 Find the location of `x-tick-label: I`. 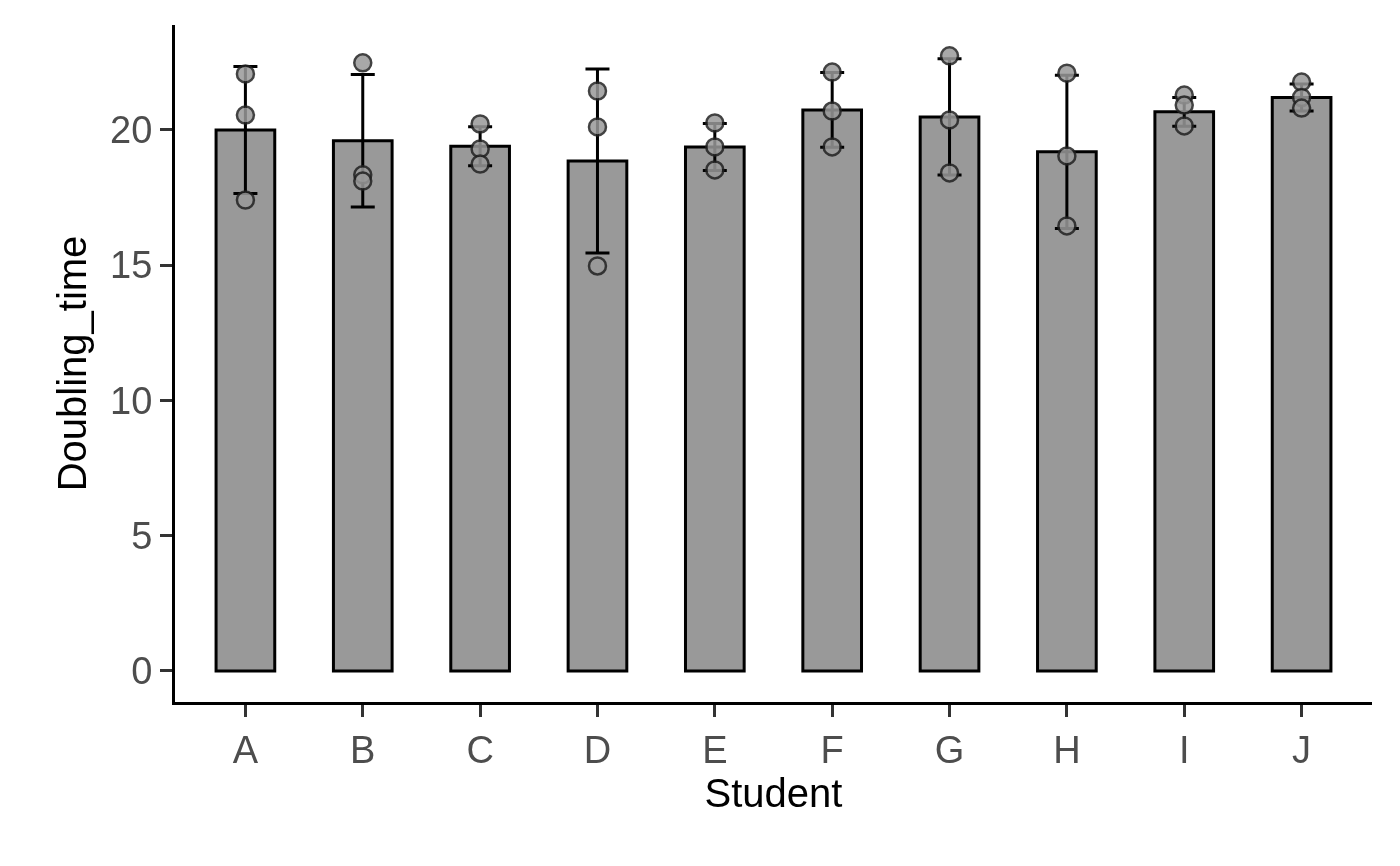

x-tick-label: I is located at coordinates (1184, 749).